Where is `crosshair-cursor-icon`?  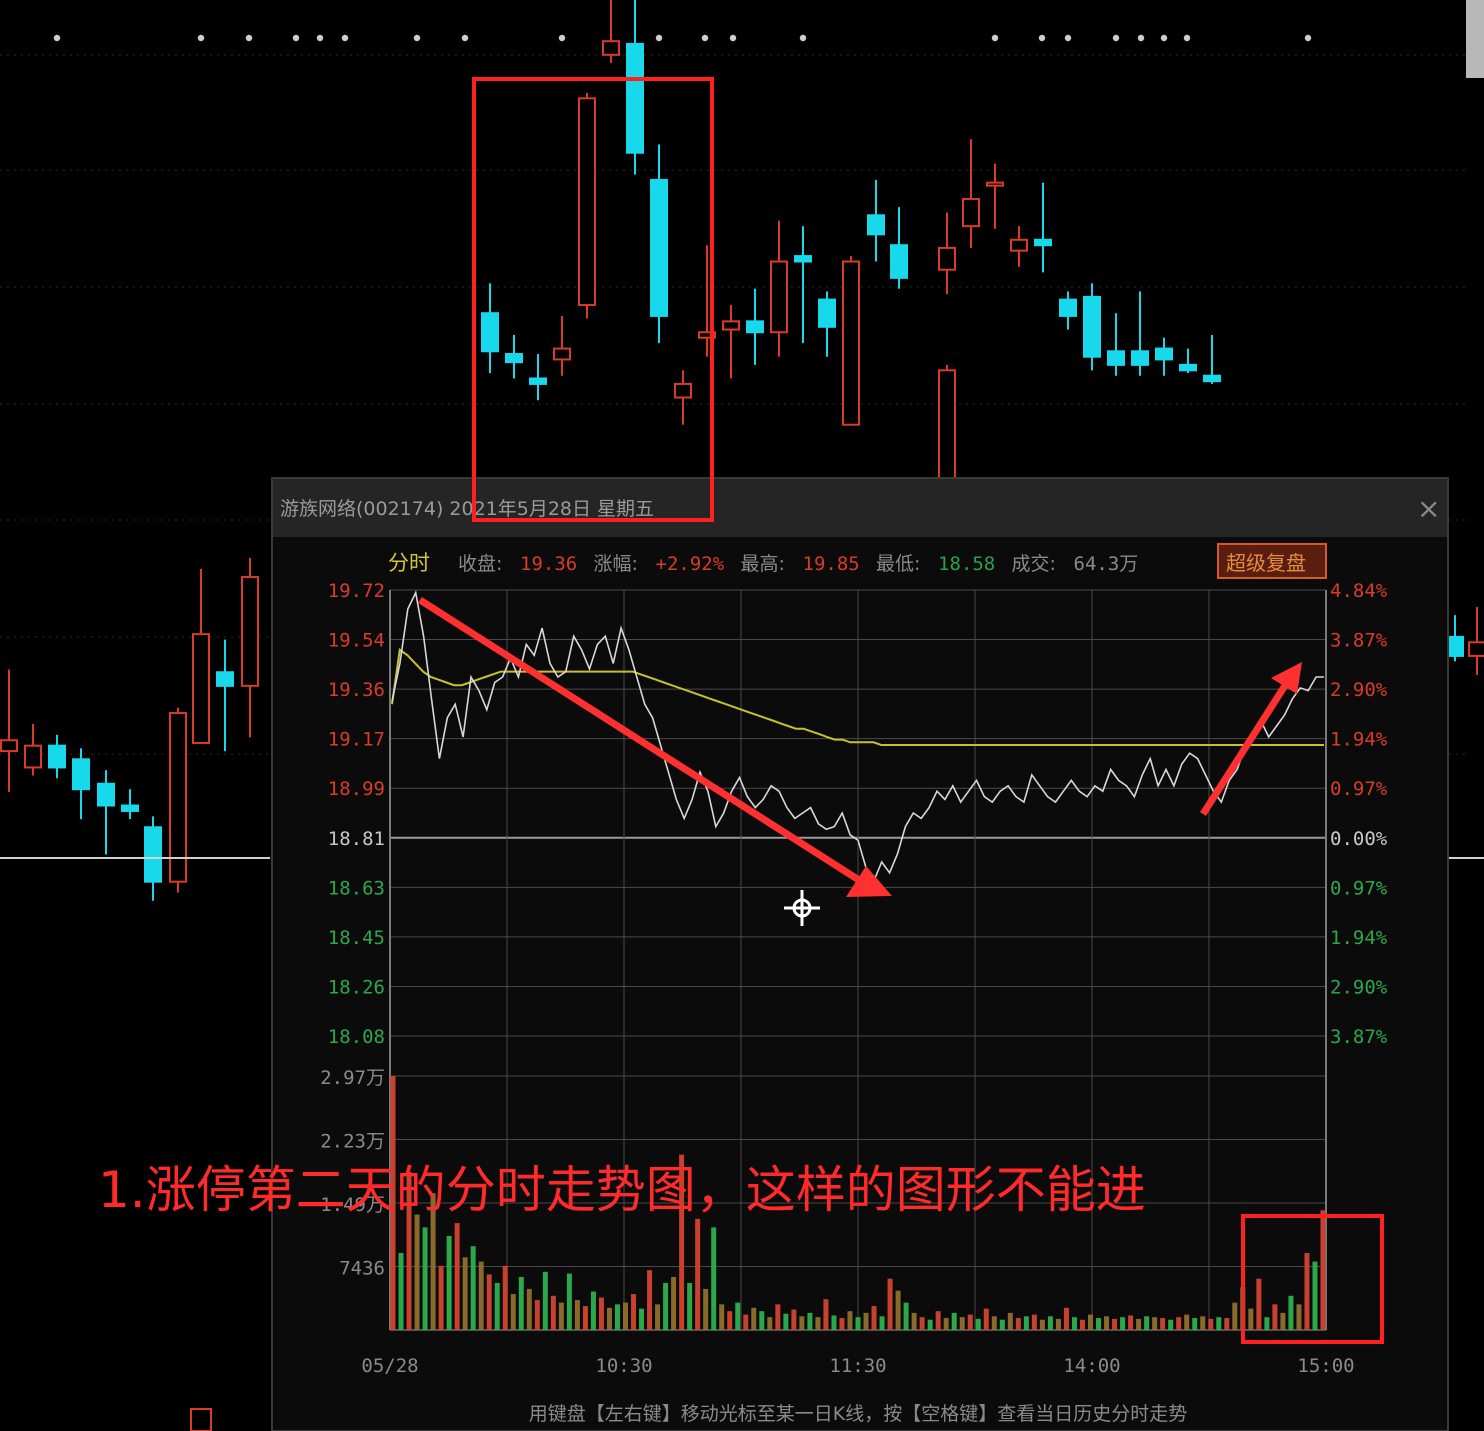 crosshair-cursor-icon is located at coordinates (802, 908).